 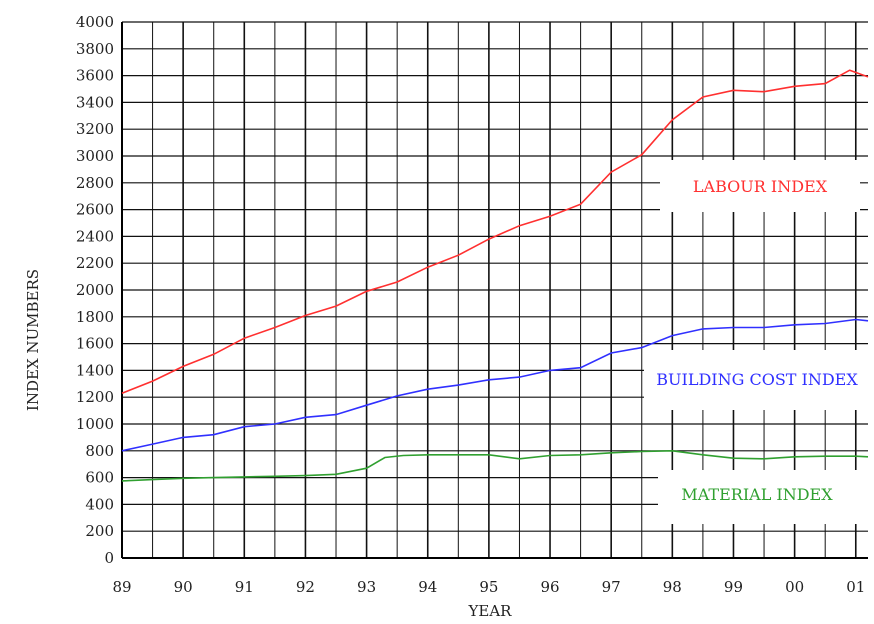 I want to click on x-tick-label: 94, so click(x=427, y=587).